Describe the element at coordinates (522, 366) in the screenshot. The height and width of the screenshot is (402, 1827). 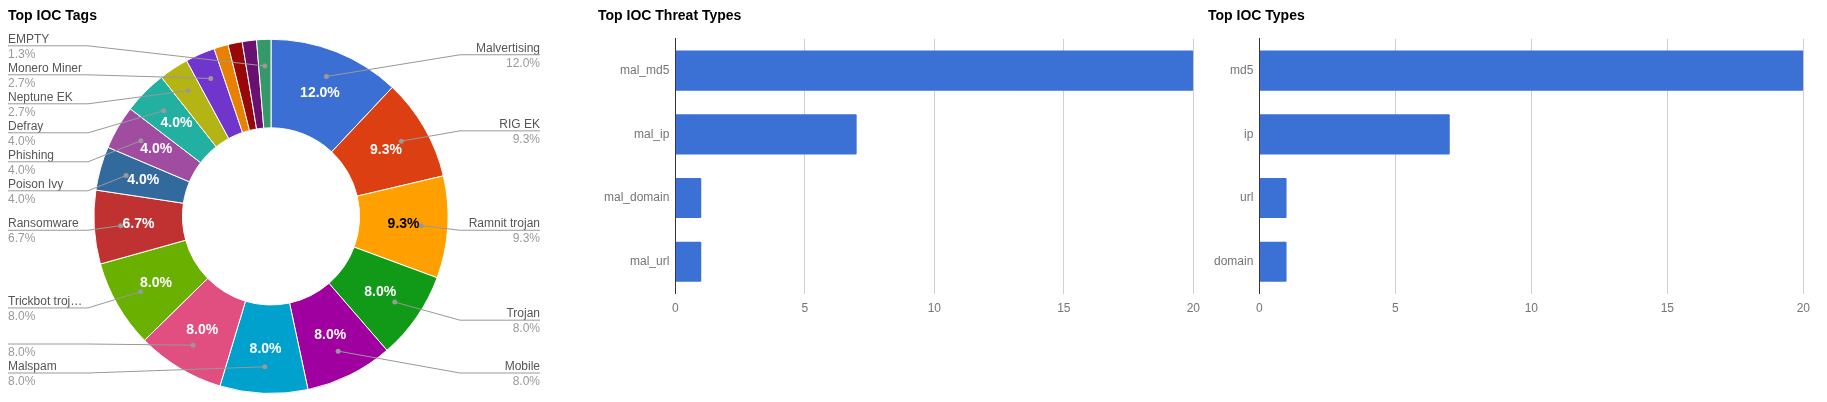
I see `slice-label: Mobile` at that location.